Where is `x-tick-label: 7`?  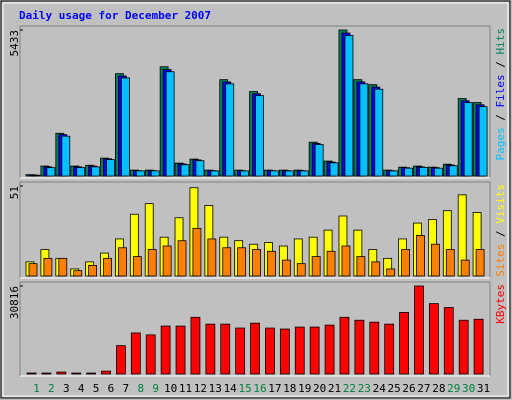 x-tick-label: 7 is located at coordinates (126, 388).